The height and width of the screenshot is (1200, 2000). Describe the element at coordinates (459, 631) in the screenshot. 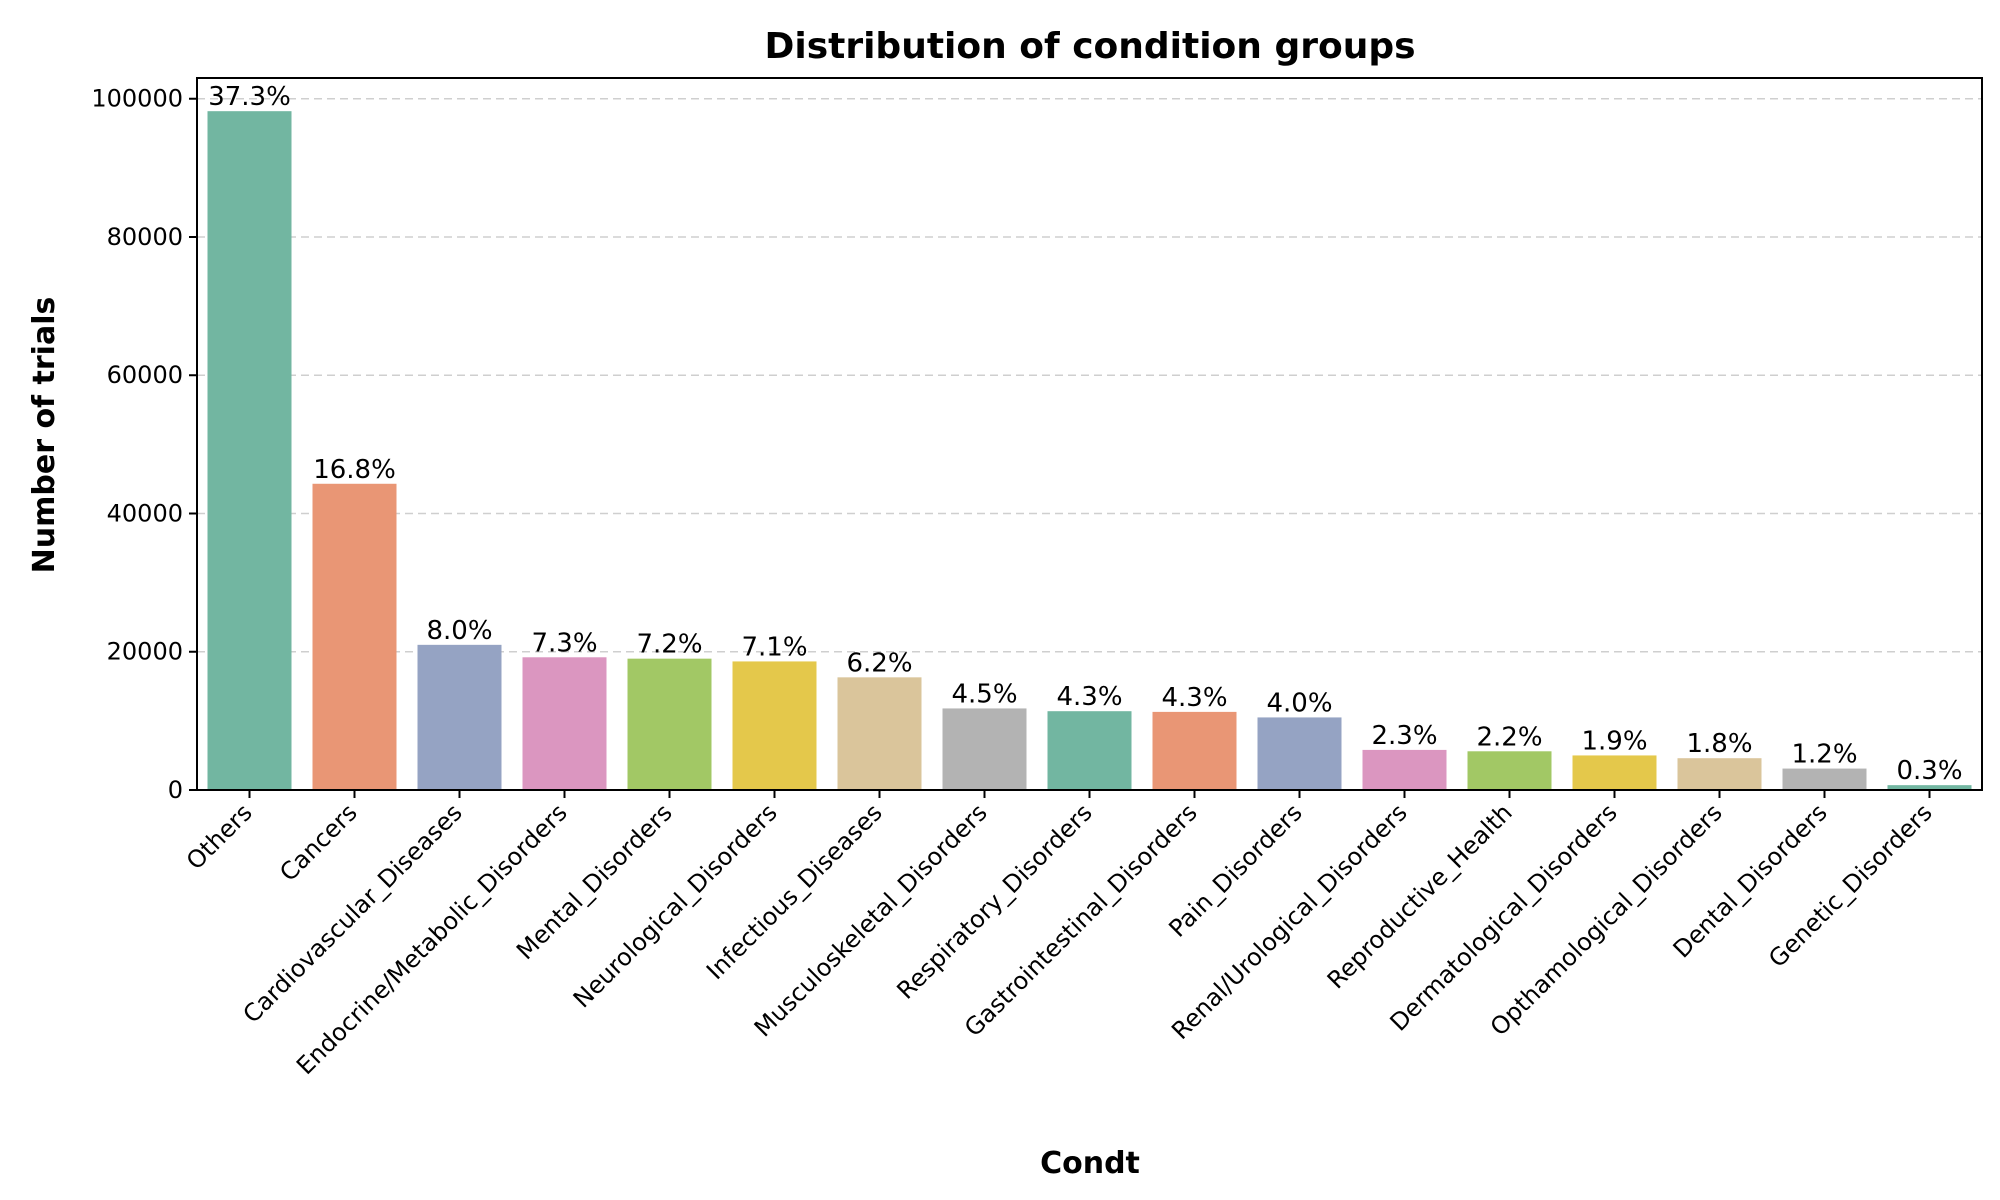

I see `data-label: 8.0%` at that location.